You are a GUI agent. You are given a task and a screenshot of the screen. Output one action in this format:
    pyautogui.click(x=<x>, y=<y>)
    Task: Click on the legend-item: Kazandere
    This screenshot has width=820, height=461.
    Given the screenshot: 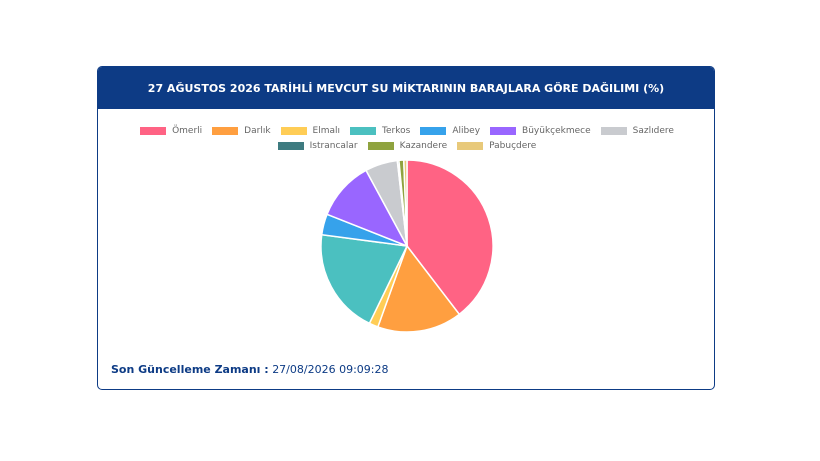 What is the action you would take?
    pyautogui.click(x=407, y=146)
    